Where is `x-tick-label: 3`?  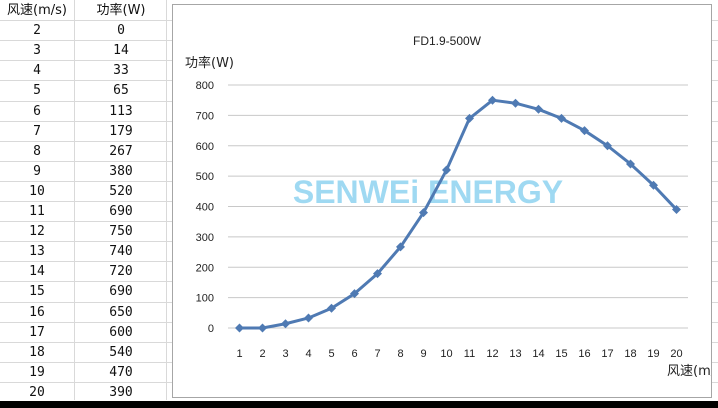 x-tick-label: 3 is located at coordinates (285, 354).